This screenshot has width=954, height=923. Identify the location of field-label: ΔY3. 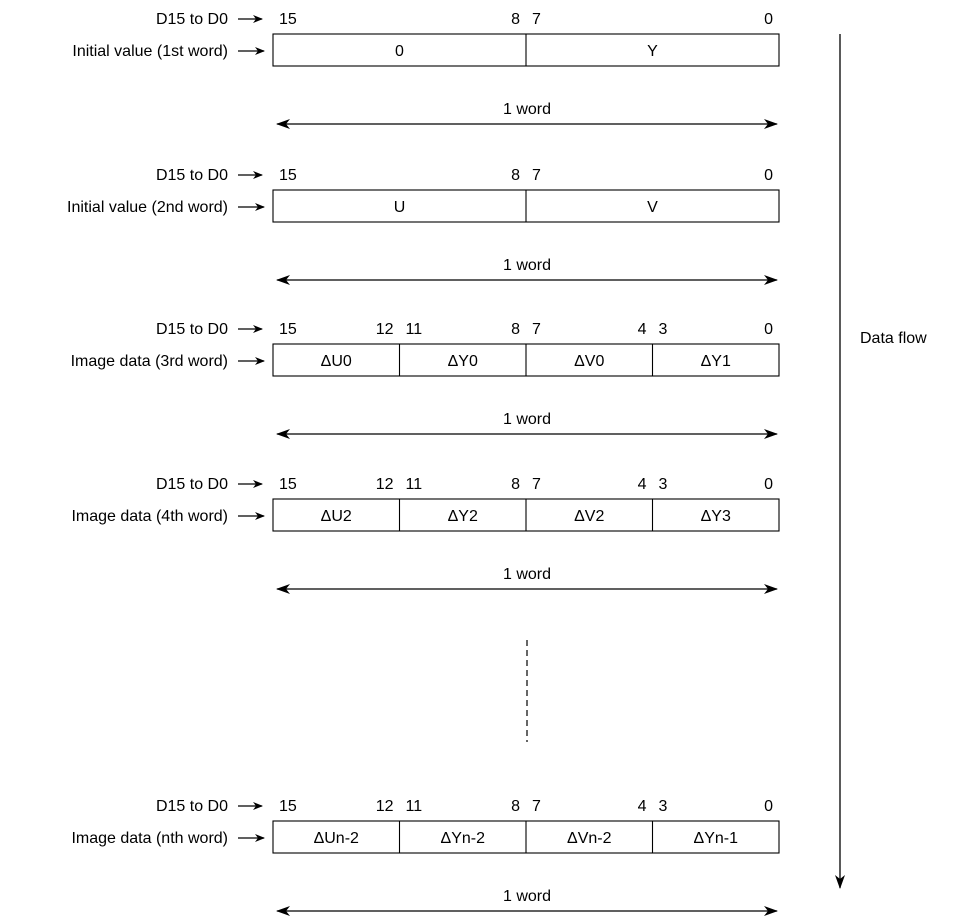
(716, 516).